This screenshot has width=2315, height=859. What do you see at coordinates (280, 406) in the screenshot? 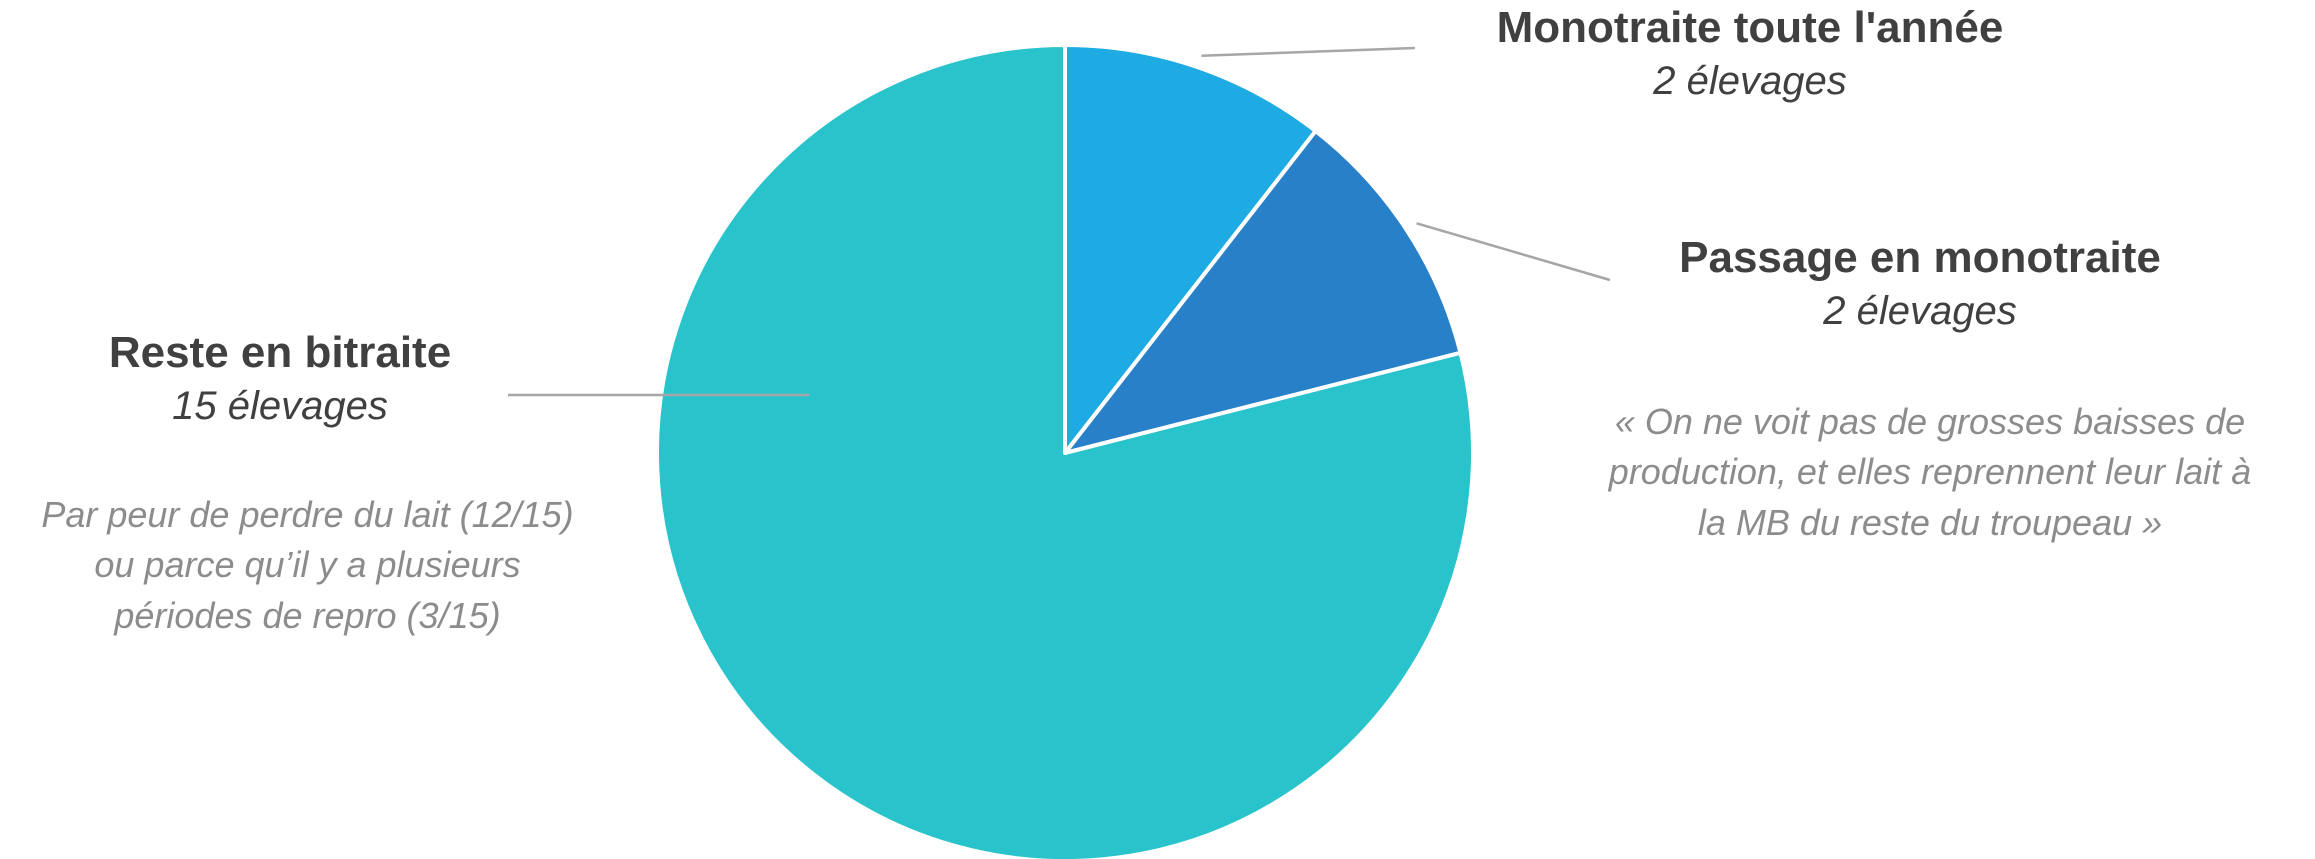
I see `slice-label-value: 15 élevages` at bounding box center [280, 406].